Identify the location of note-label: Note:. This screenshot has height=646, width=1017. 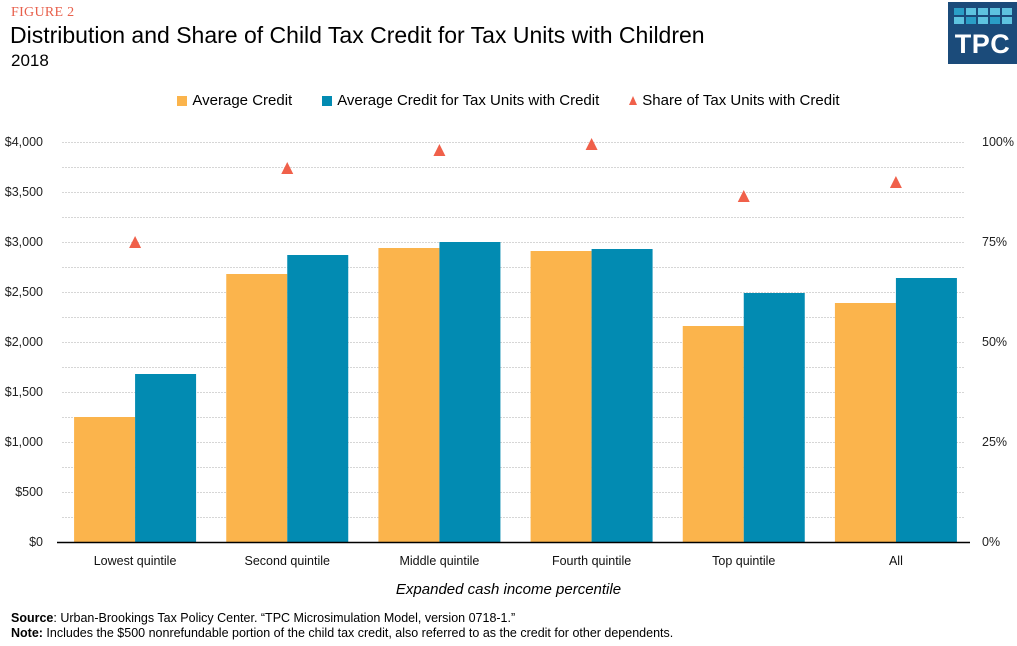
(27, 633).